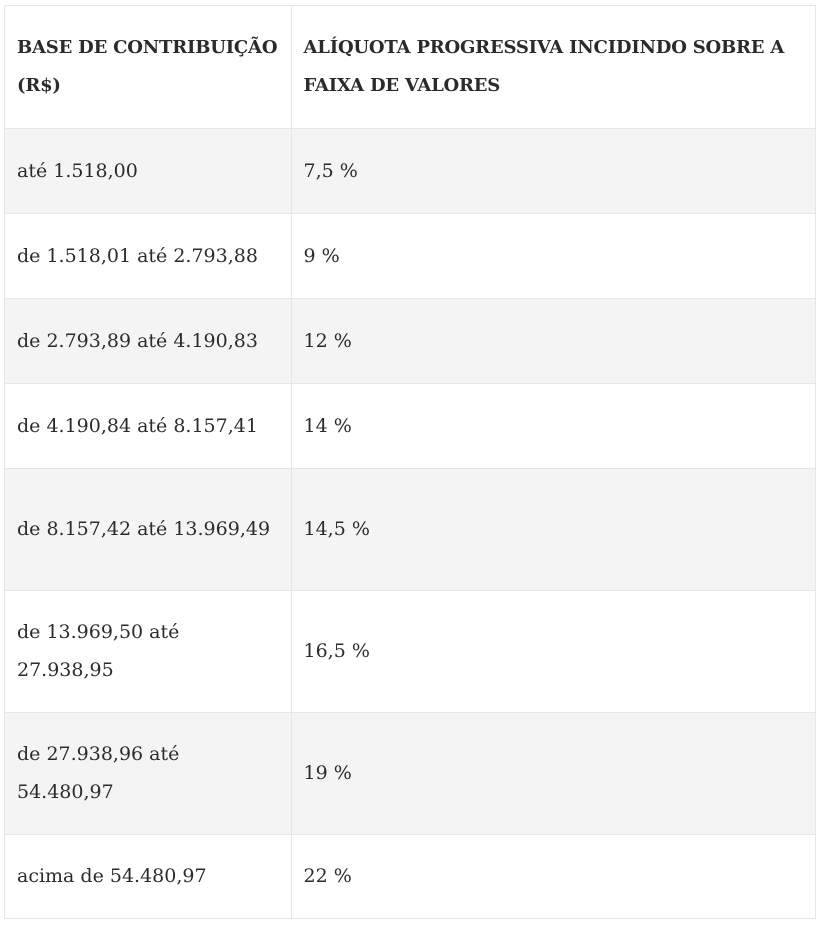  I want to click on table-row: de 4.190,84 até 8.157,41 14 %, so click(410, 426).